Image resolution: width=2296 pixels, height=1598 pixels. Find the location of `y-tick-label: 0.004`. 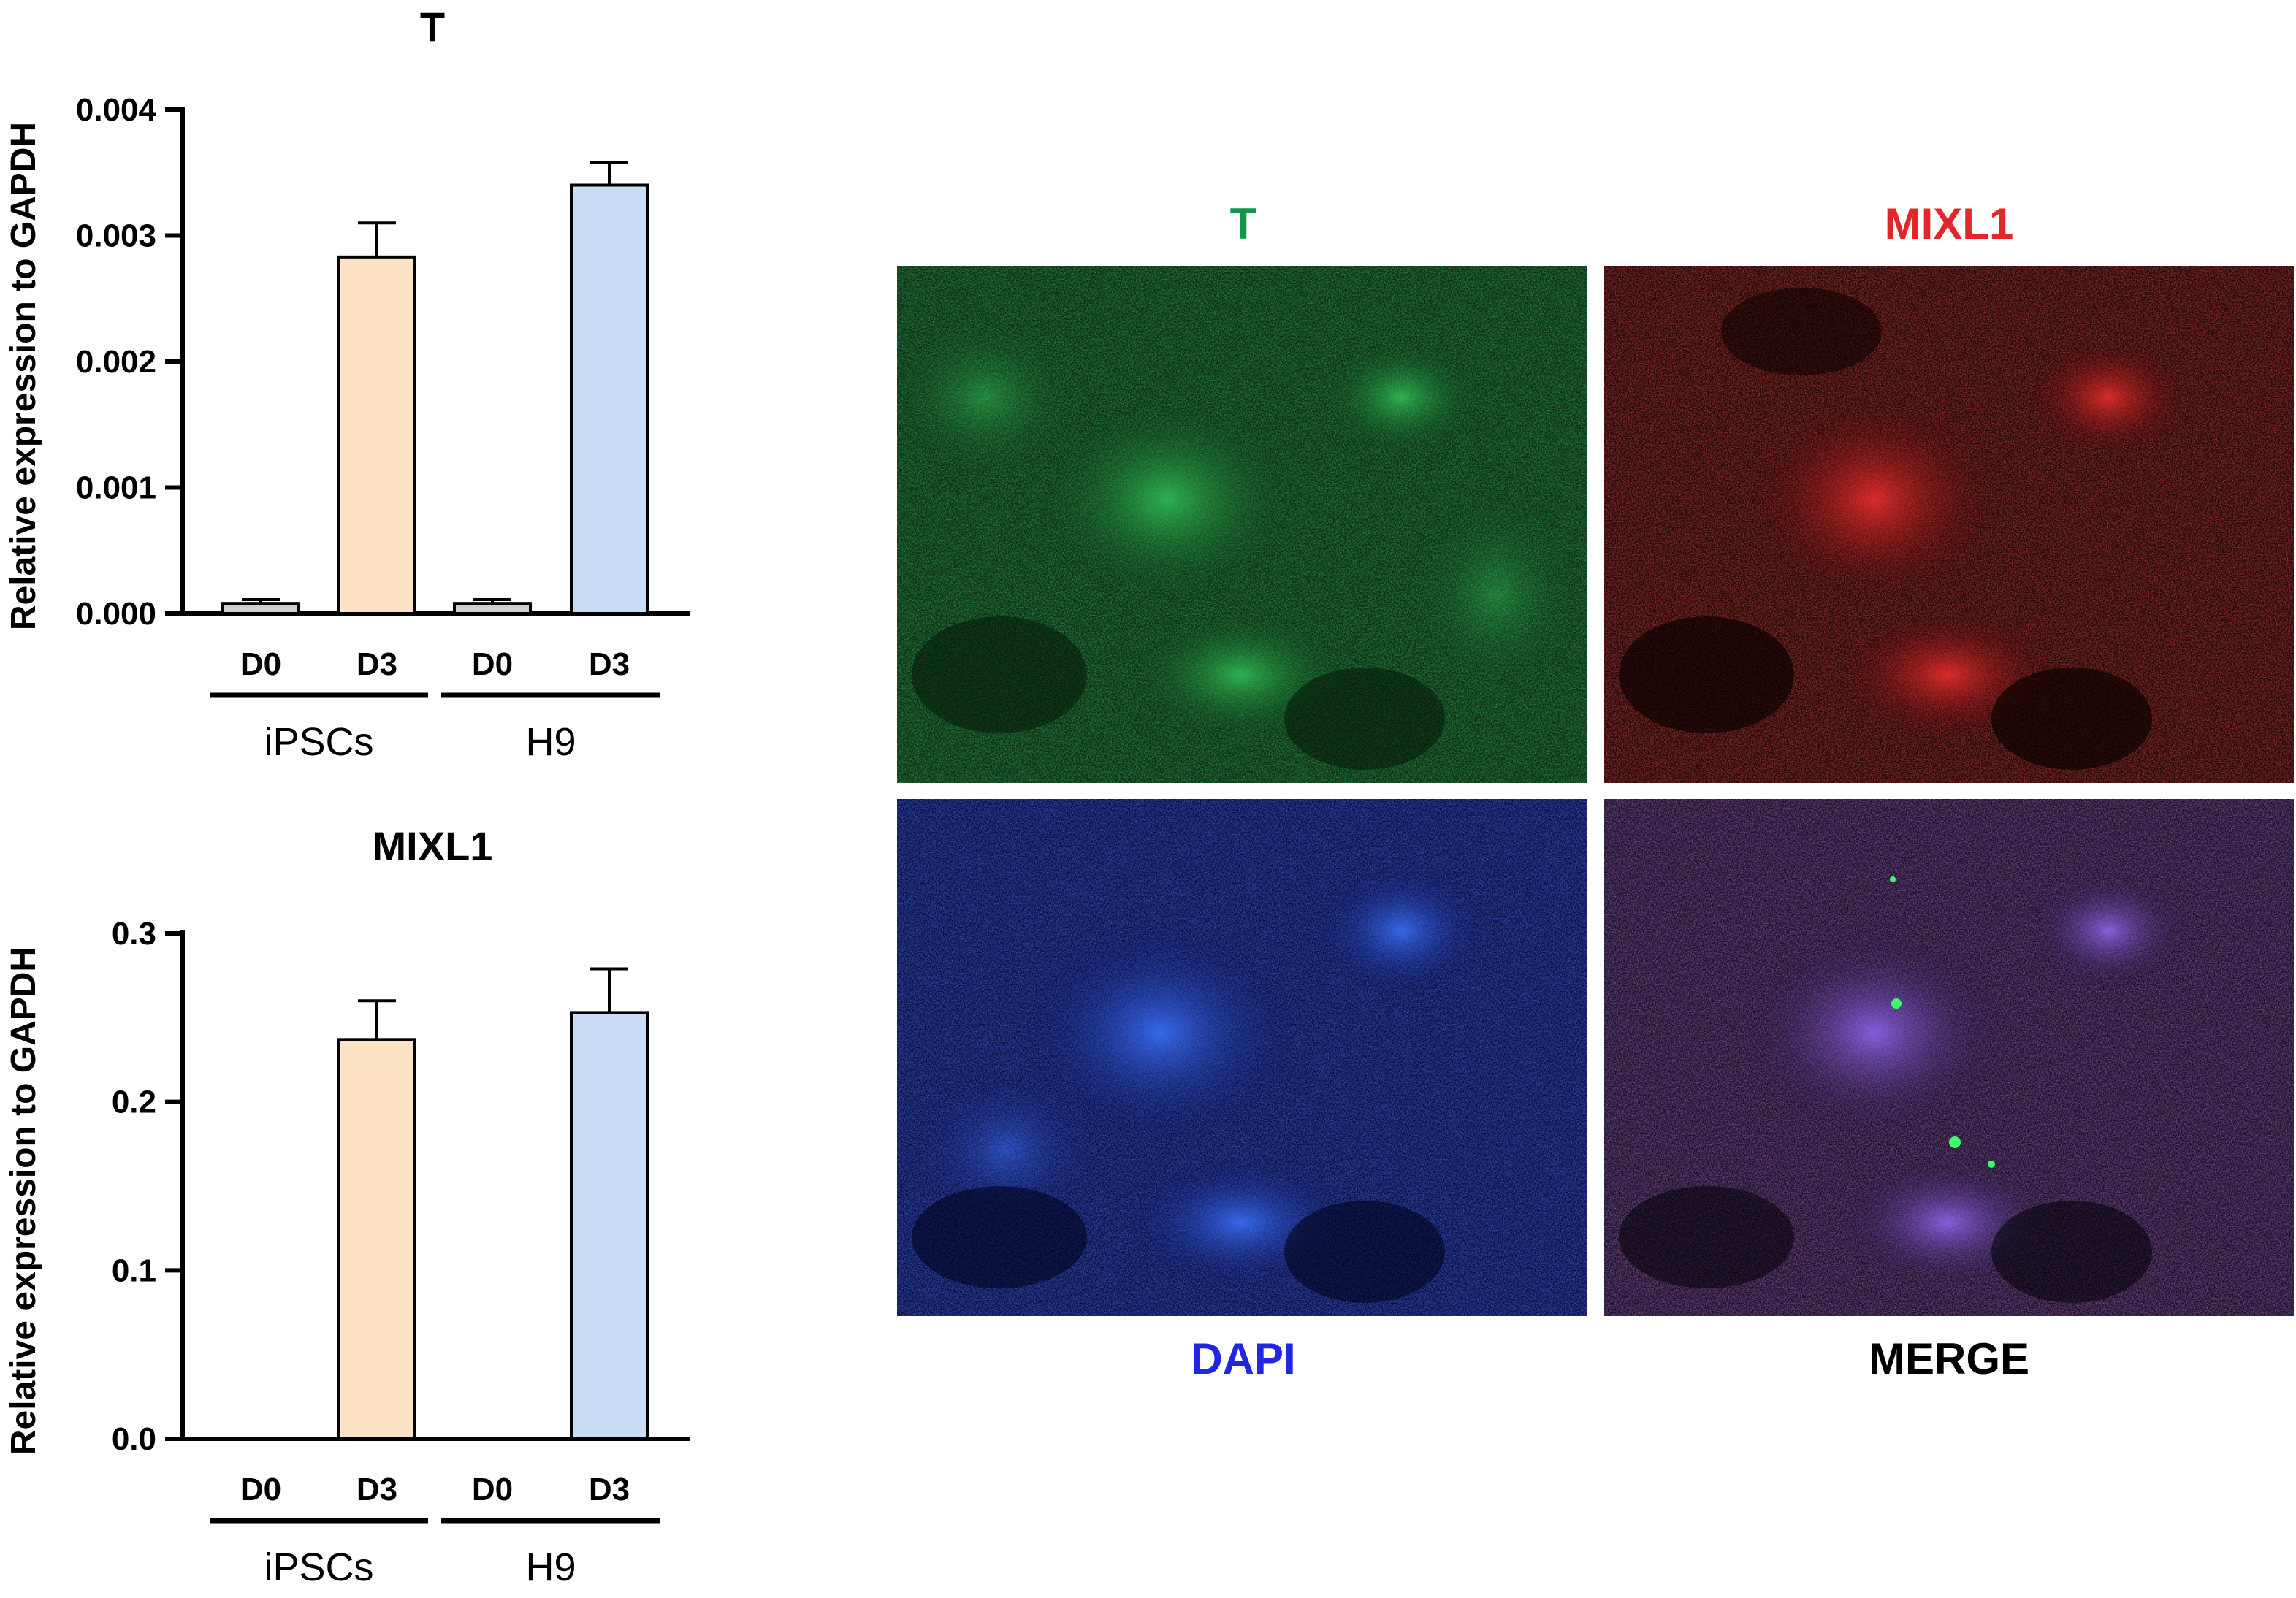

y-tick-label: 0.004 is located at coordinates (116, 110).